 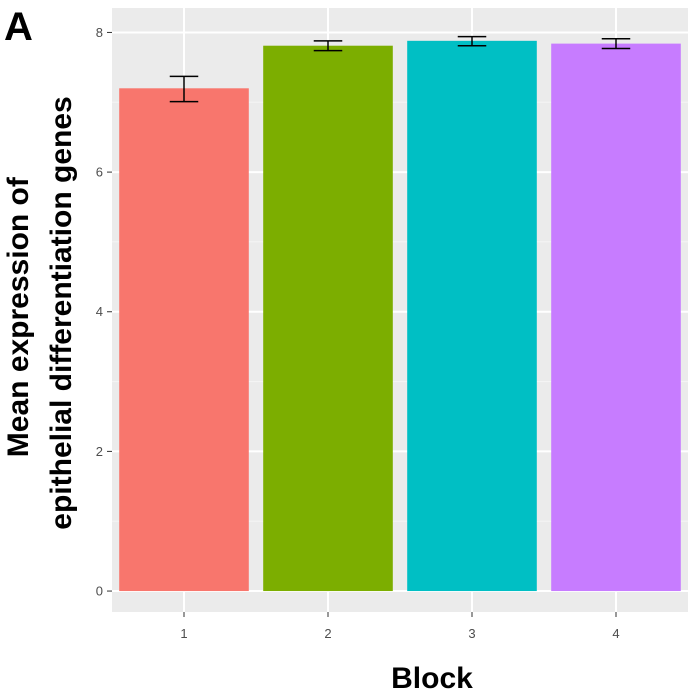 What do you see at coordinates (18, 316) in the screenshot?
I see `y-axis-title-line-1: Mean expression of` at bounding box center [18, 316].